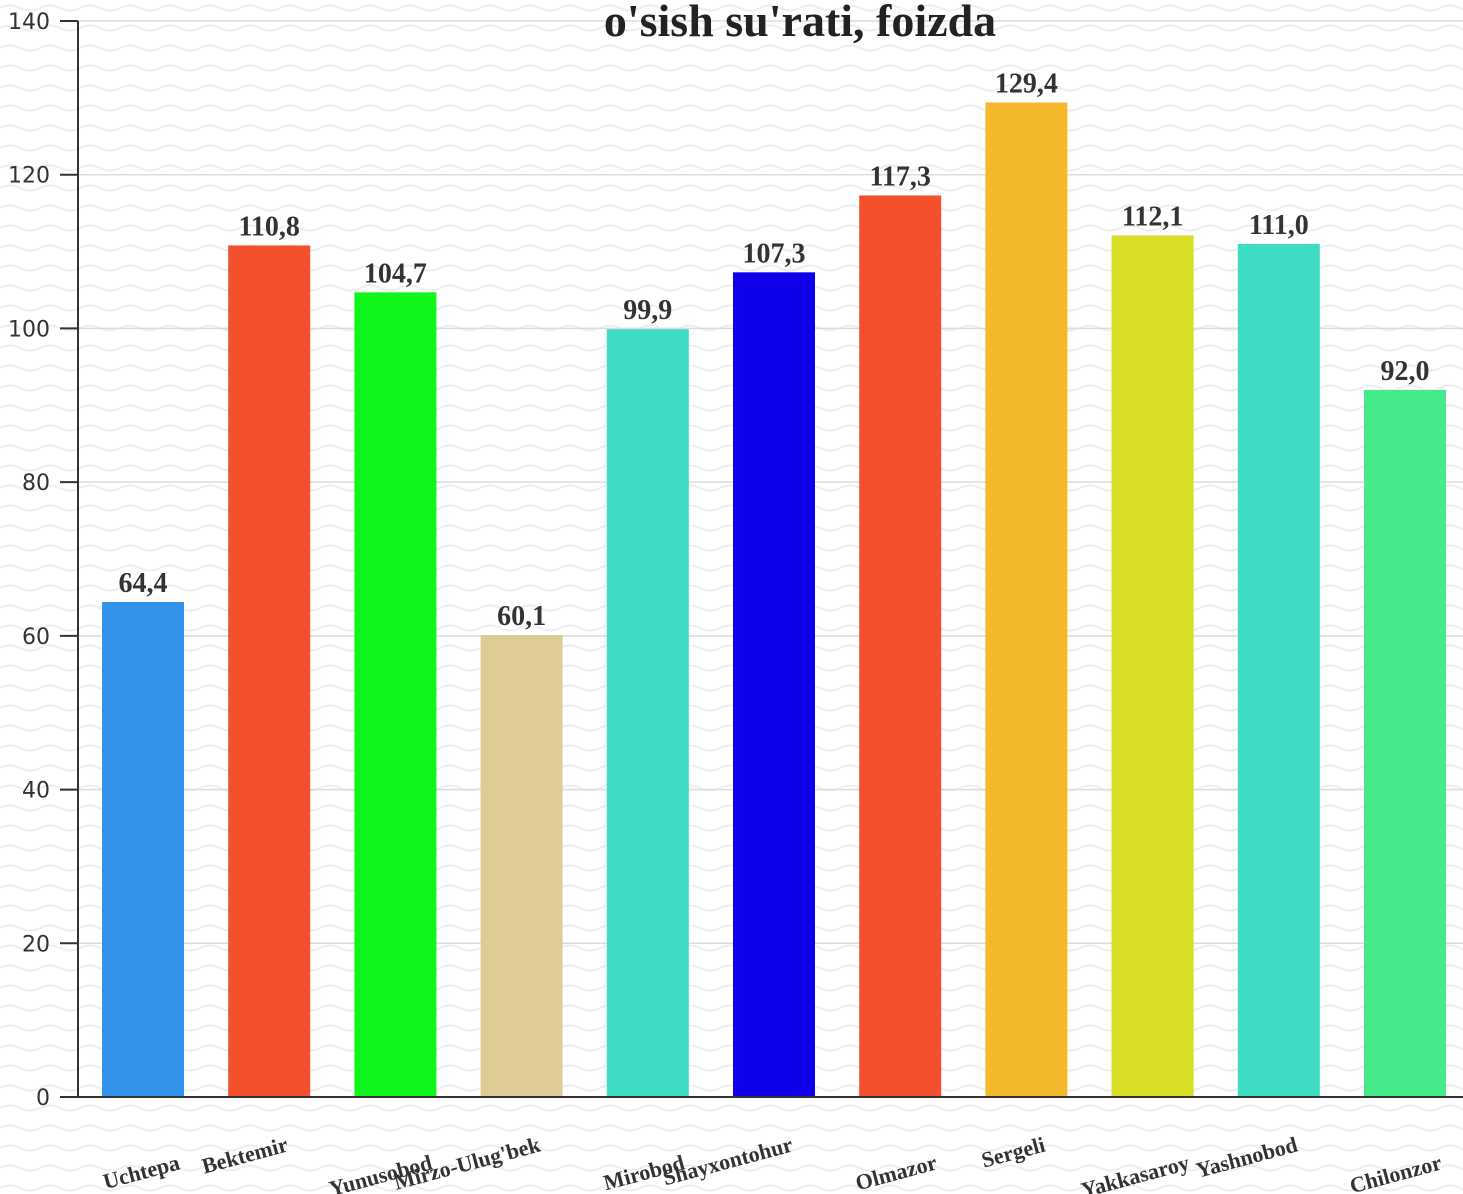 This screenshot has height=1194, width=1463. I want to click on chart-title: o'sish su'rati, foizda, so click(800, 23).